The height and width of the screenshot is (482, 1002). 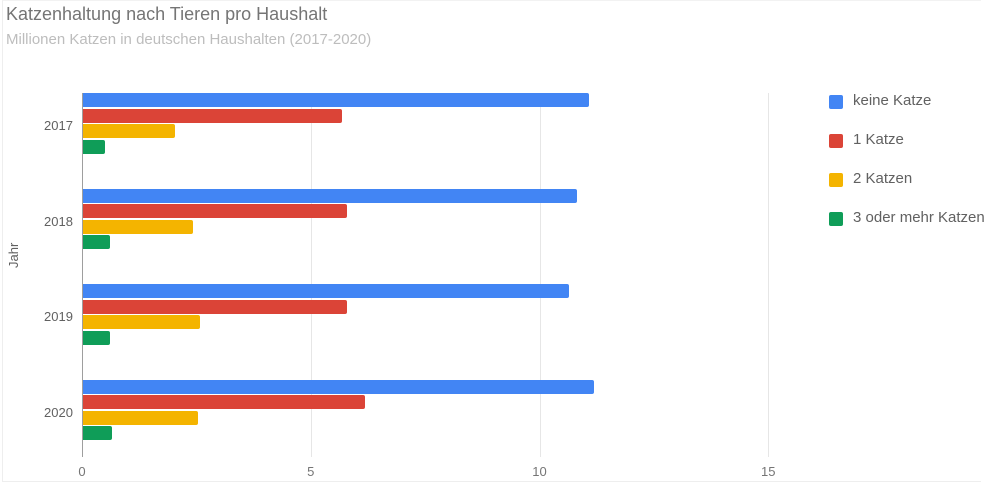 What do you see at coordinates (883, 178) in the screenshot?
I see `legend-label: 2 Katzen` at bounding box center [883, 178].